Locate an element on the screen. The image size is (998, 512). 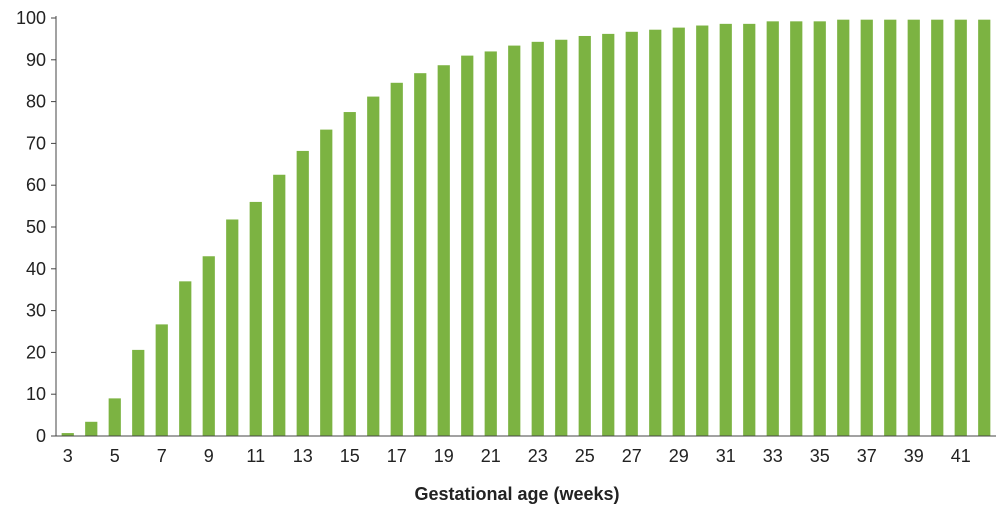
y-tick-label: 30 is located at coordinates (36, 311).